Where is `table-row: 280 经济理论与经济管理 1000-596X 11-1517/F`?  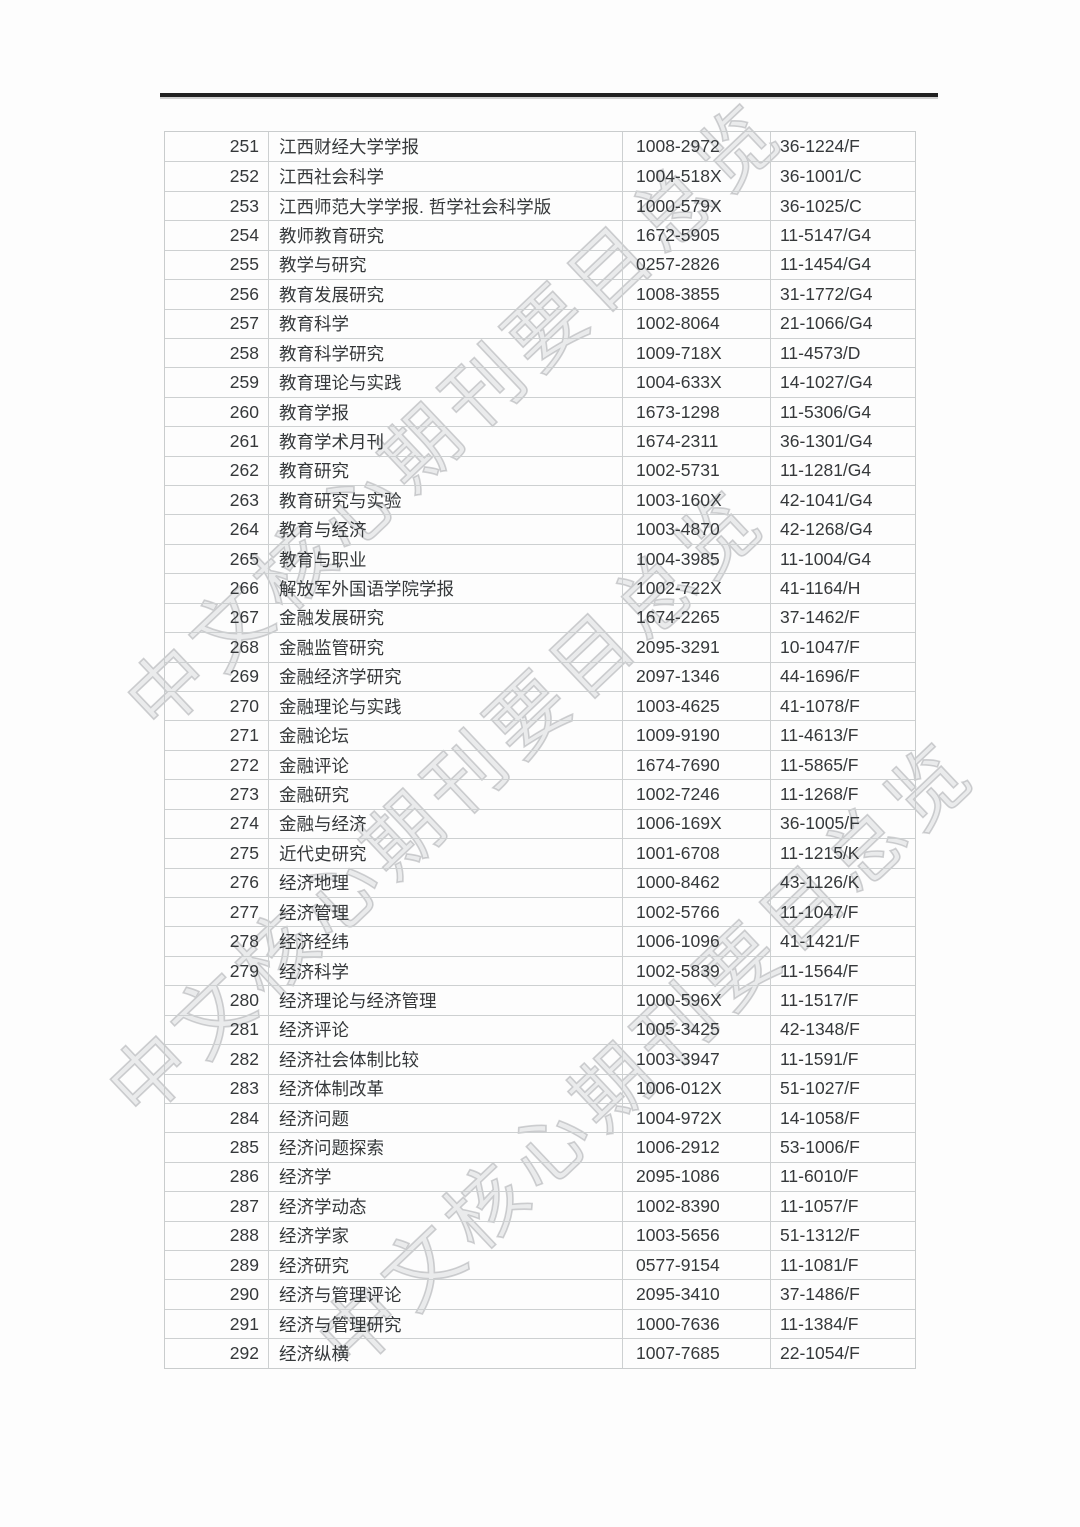
table-row: 280 经济理论与经济管理 1000-596X 11-1517/F is located at coordinates (540, 1000).